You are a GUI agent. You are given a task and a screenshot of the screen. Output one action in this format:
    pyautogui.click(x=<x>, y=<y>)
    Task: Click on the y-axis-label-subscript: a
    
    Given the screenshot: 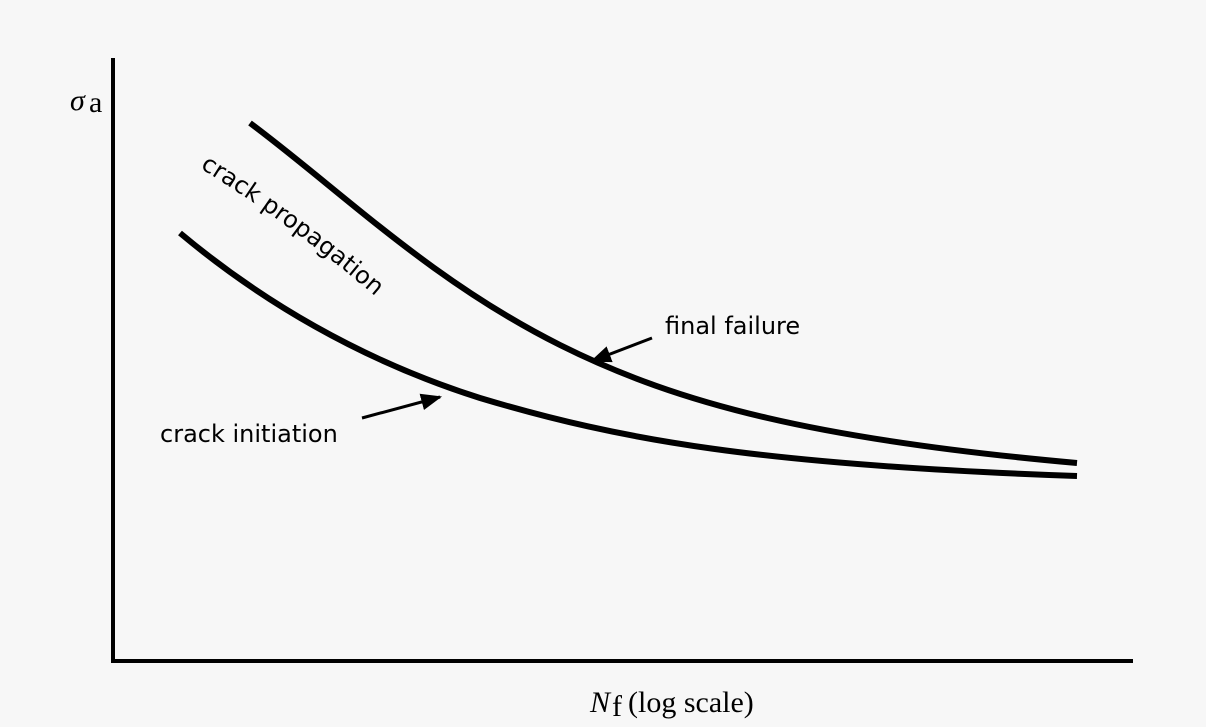 What is the action you would take?
    pyautogui.click(x=95, y=102)
    